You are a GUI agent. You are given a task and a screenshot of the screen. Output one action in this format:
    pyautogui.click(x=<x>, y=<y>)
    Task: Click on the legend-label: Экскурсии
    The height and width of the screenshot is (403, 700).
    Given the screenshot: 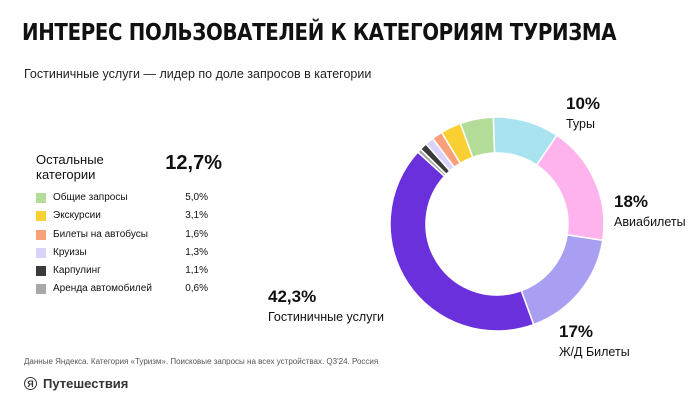 What is the action you would take?
    pyautogui.click(x=77, y=216)
    